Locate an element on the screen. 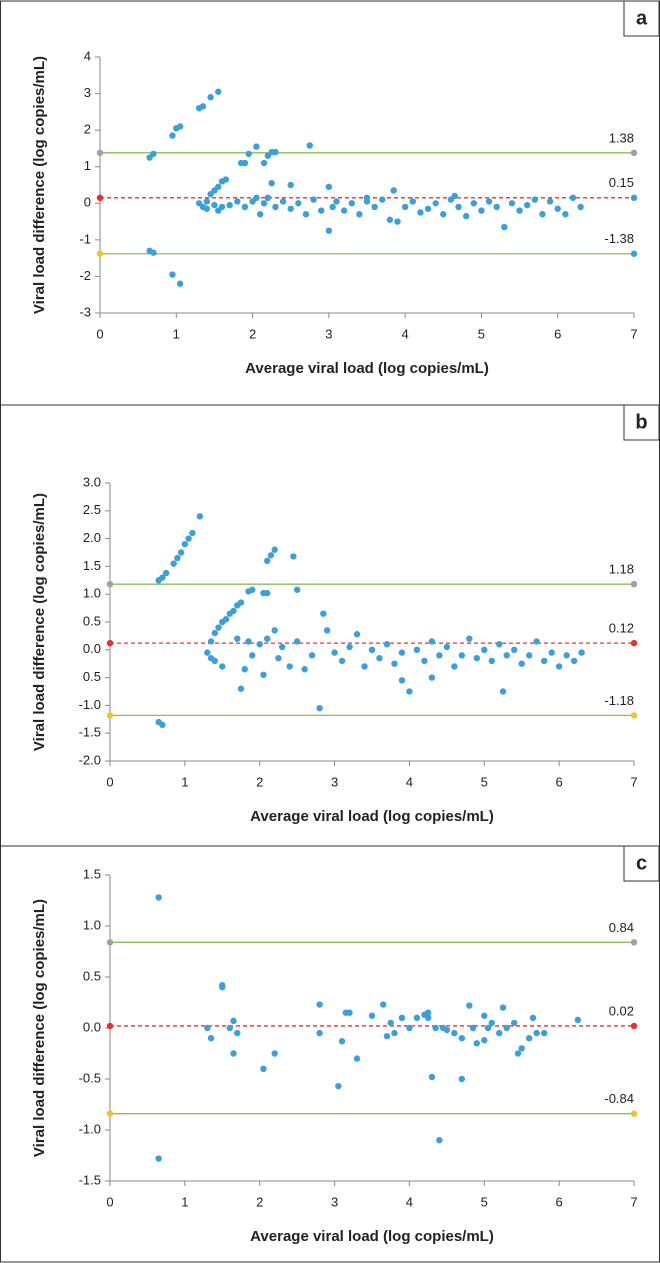  reference-line-label: 1.38 is located at coordinates (621, 137).